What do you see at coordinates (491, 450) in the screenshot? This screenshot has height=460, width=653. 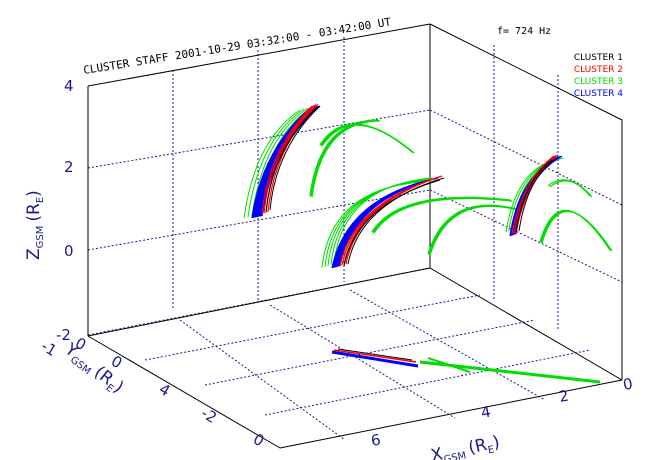 I see `x-axis-unit-sub: E` at bounding box center [491, 450].